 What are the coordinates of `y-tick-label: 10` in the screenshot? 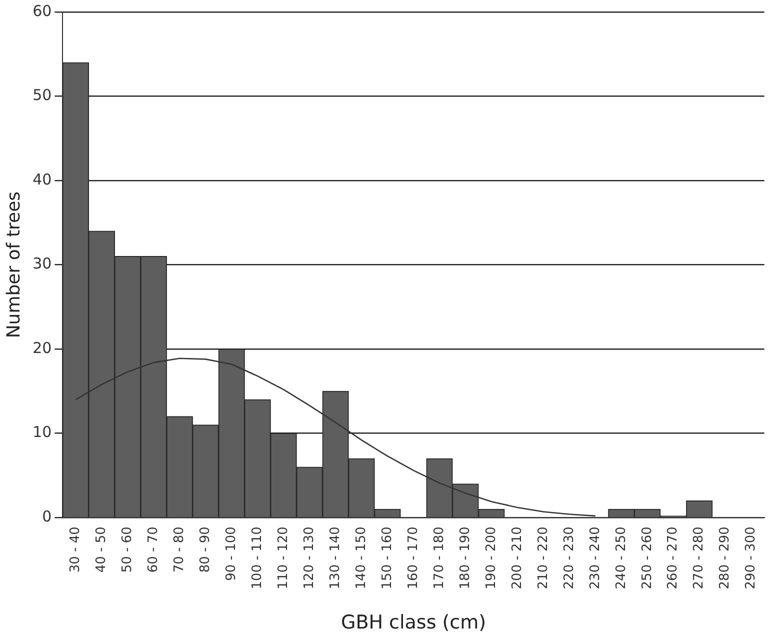 It's located at (42, 432).